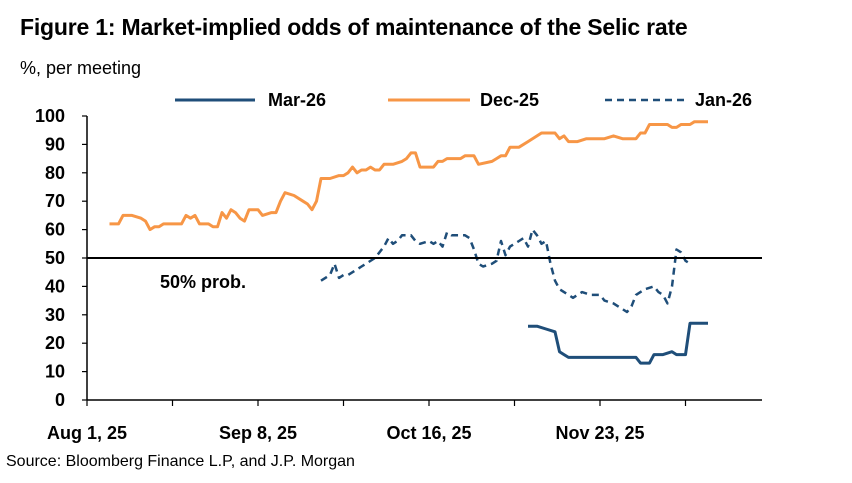 The image size is (852, 483). Describe the element at coordinates (424, 274) in the screenshot. I see `reference-line-layer: 50% prob.` at that location.